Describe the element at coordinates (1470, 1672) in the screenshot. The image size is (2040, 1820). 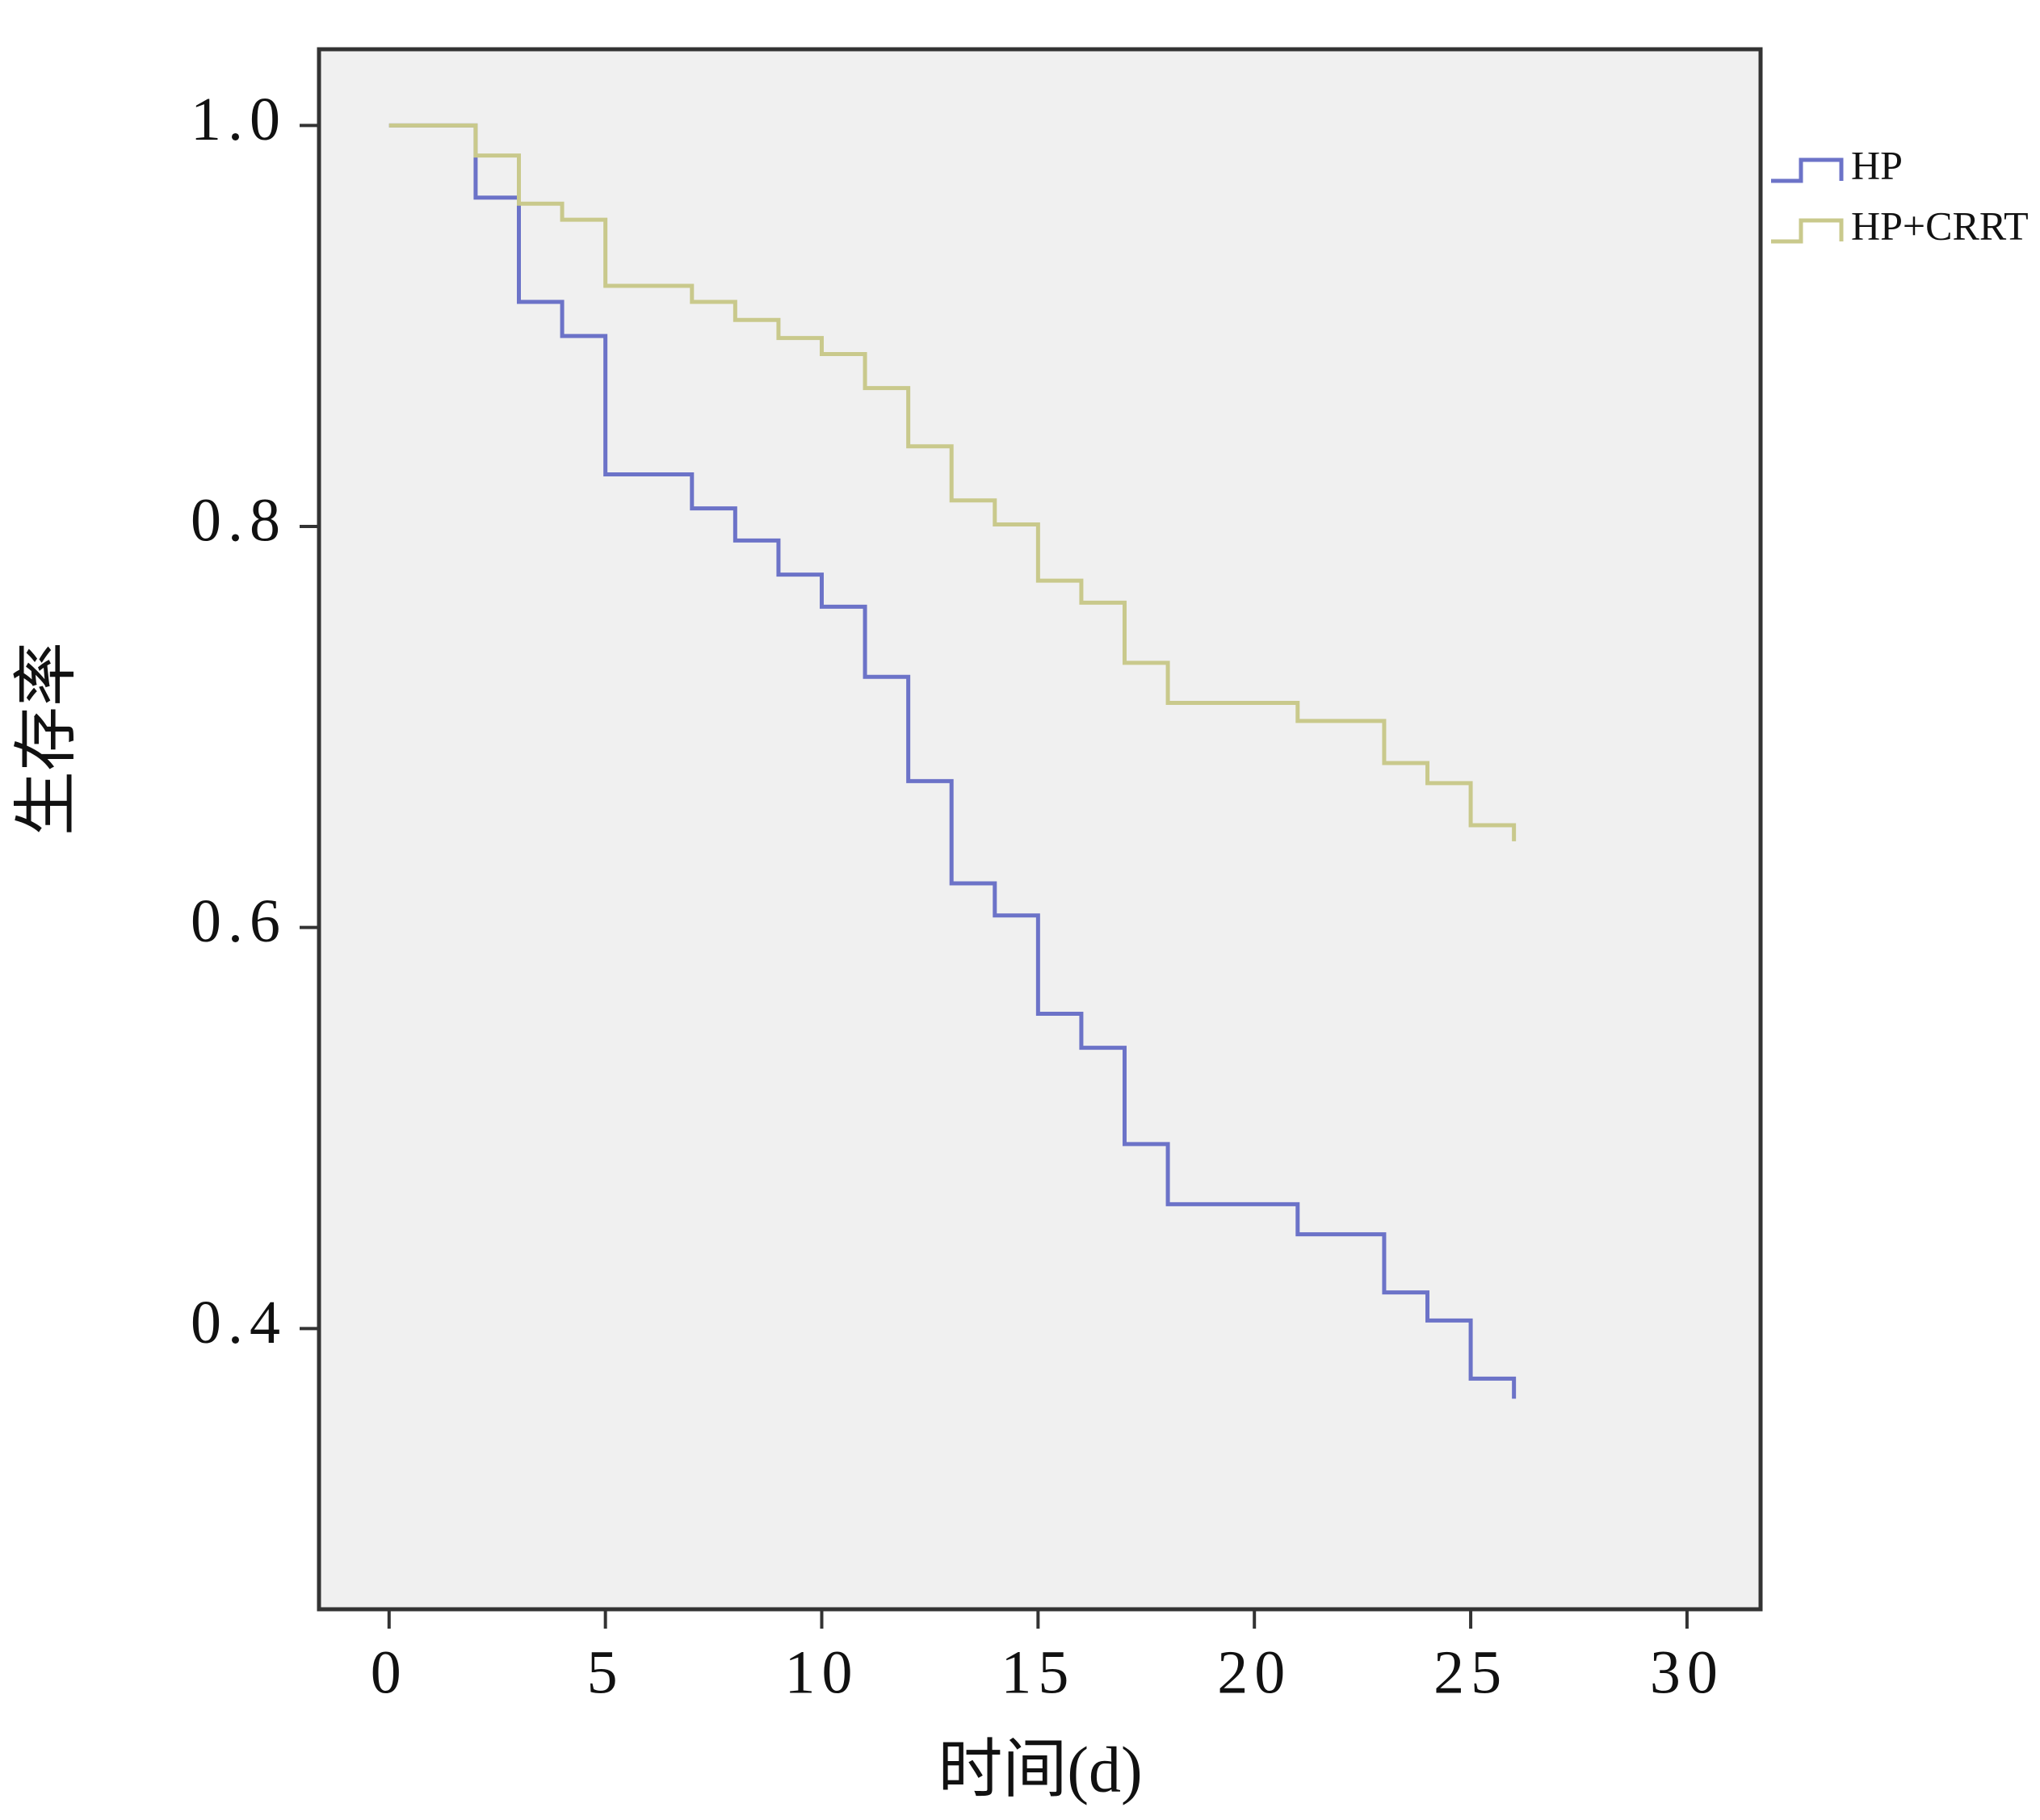
I see `x-tick-label: 25` at that location.